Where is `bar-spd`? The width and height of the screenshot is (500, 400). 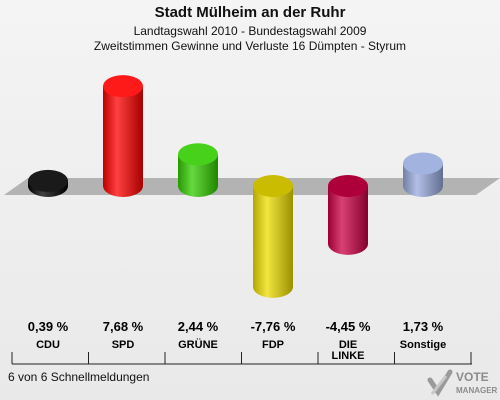 bar-spd is located at coordinates (123, 136).